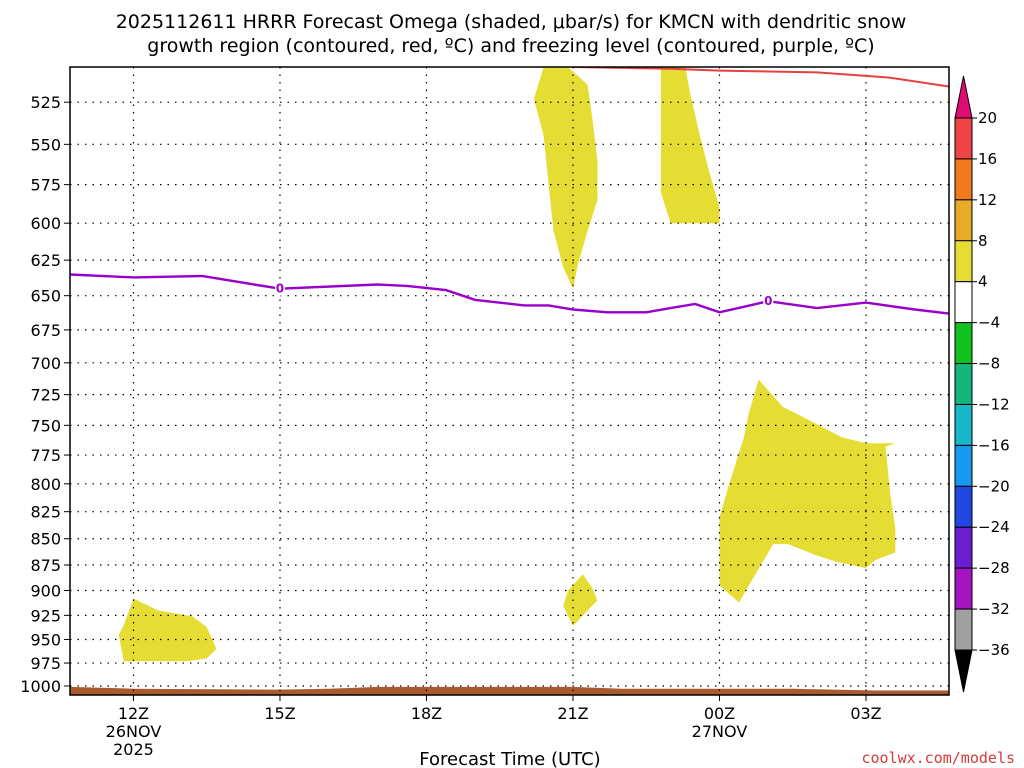 The image size is (1024, 768). What do you see at coordinates (45, 363) in the screenshot?
I see `y-tick-label-700: 700` at bounding box center [45, 363].